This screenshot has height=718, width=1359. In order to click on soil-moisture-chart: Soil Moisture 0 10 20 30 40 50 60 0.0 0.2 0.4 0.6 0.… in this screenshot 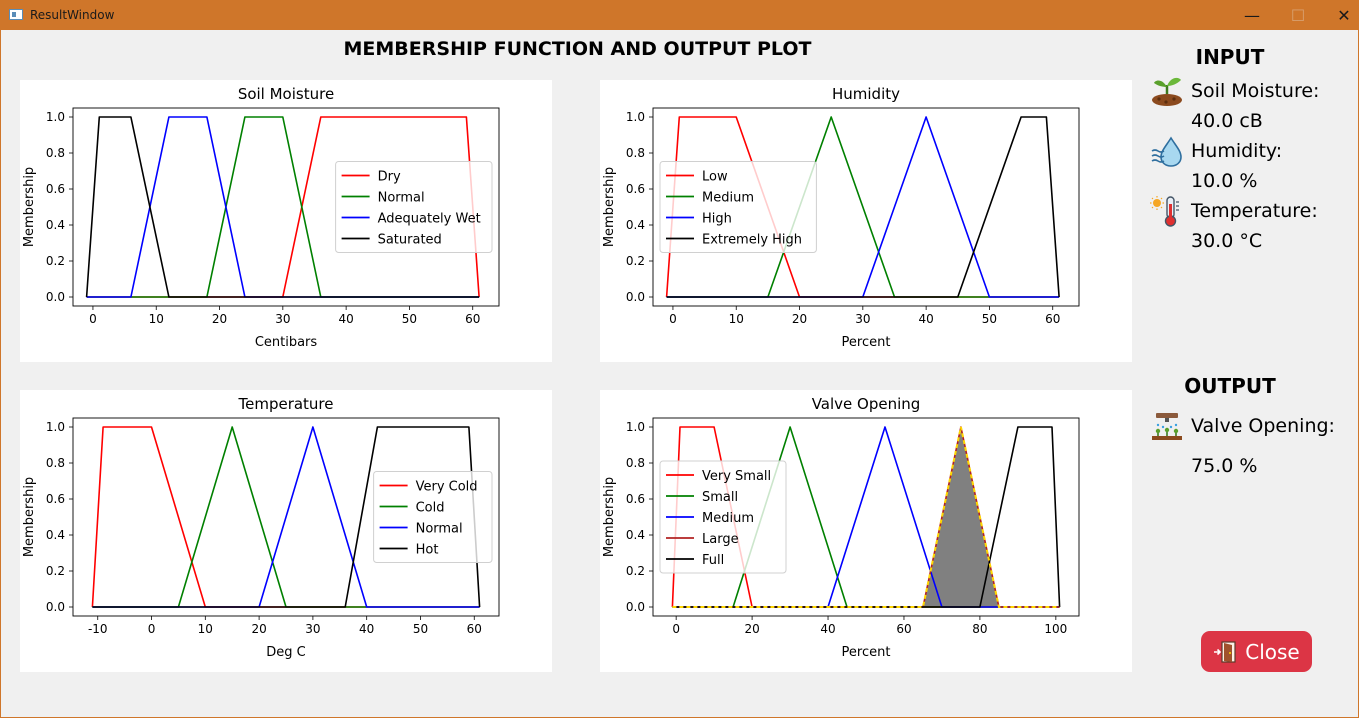, I will do `click(261, 217)`.